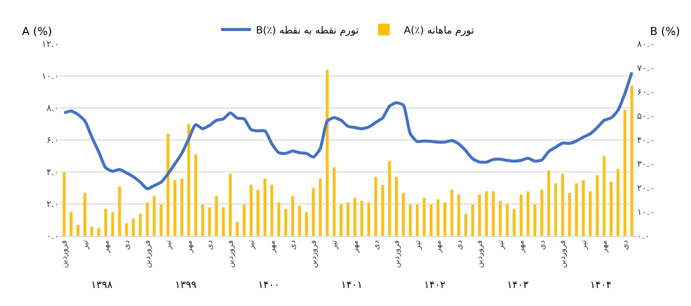  I want to click on y-axis-title: A (%), so click(37, 31).